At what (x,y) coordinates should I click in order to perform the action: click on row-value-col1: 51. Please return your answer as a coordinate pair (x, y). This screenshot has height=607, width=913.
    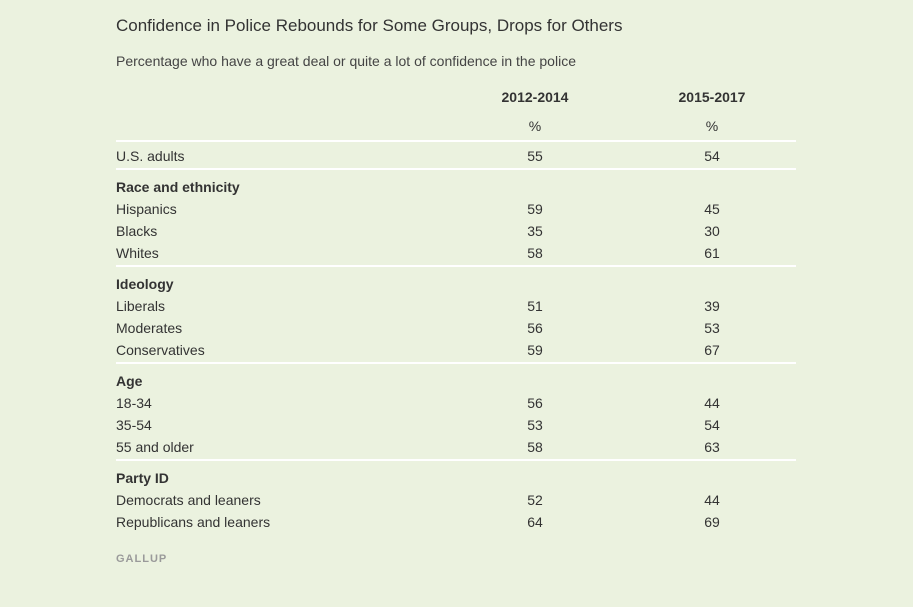
    Looking at the image, I should click on (535, 306).